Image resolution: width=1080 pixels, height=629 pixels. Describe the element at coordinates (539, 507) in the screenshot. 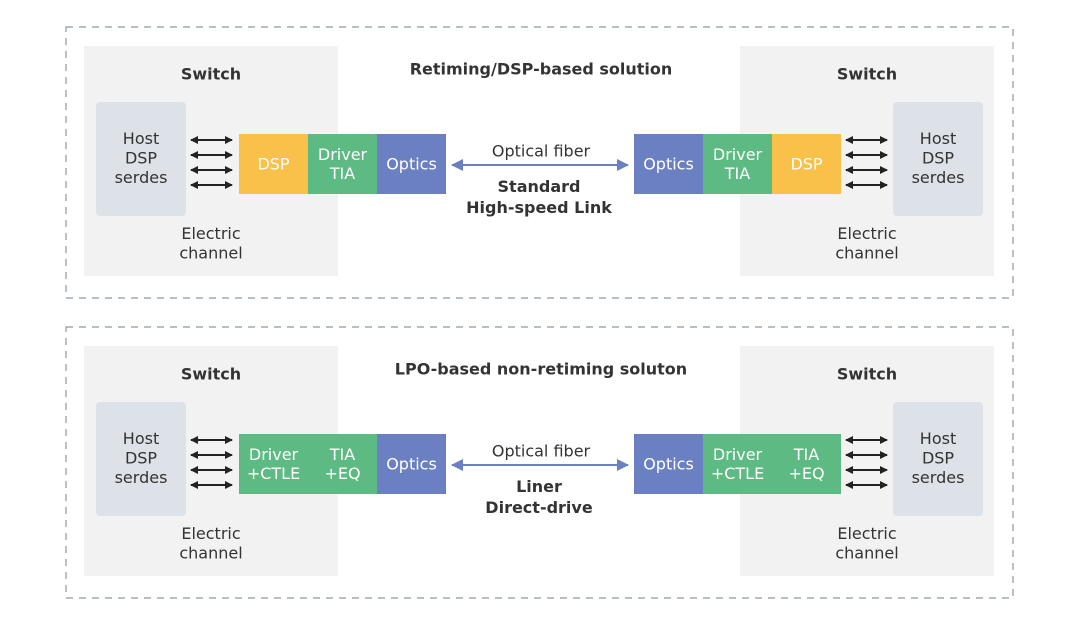

I see `link-label: Direct-drive` at that location.